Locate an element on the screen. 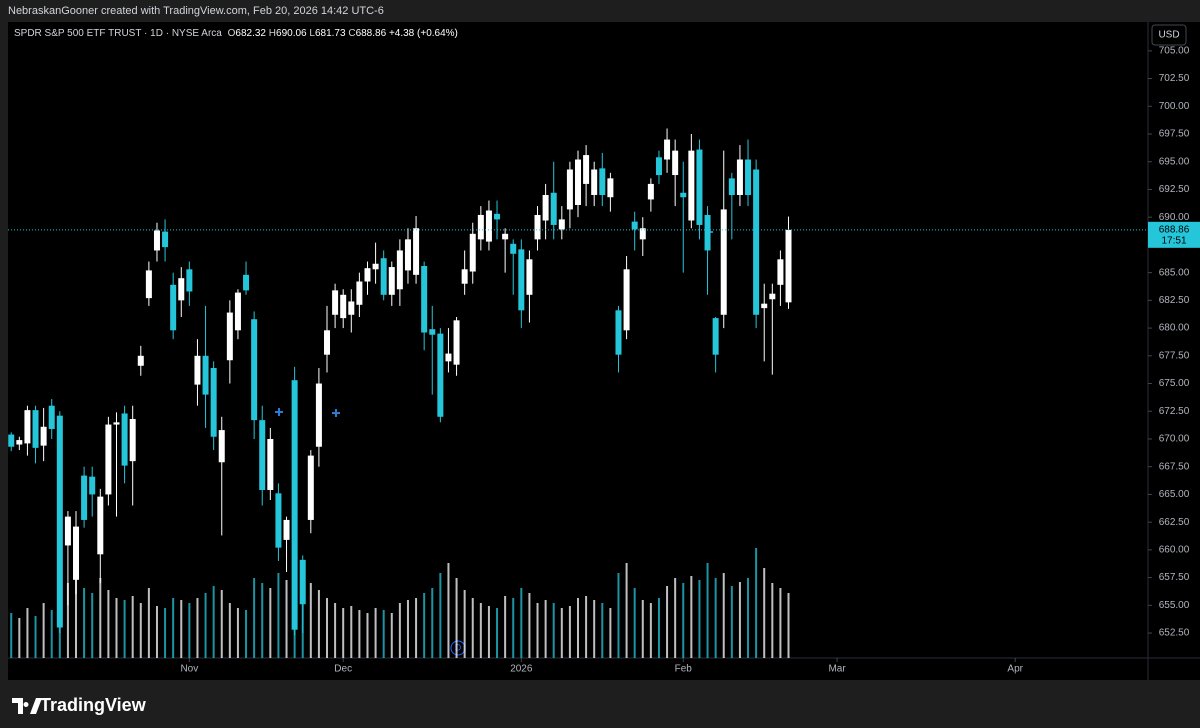  last-price-label: 688.86 is located at coordinates (1174, 229).